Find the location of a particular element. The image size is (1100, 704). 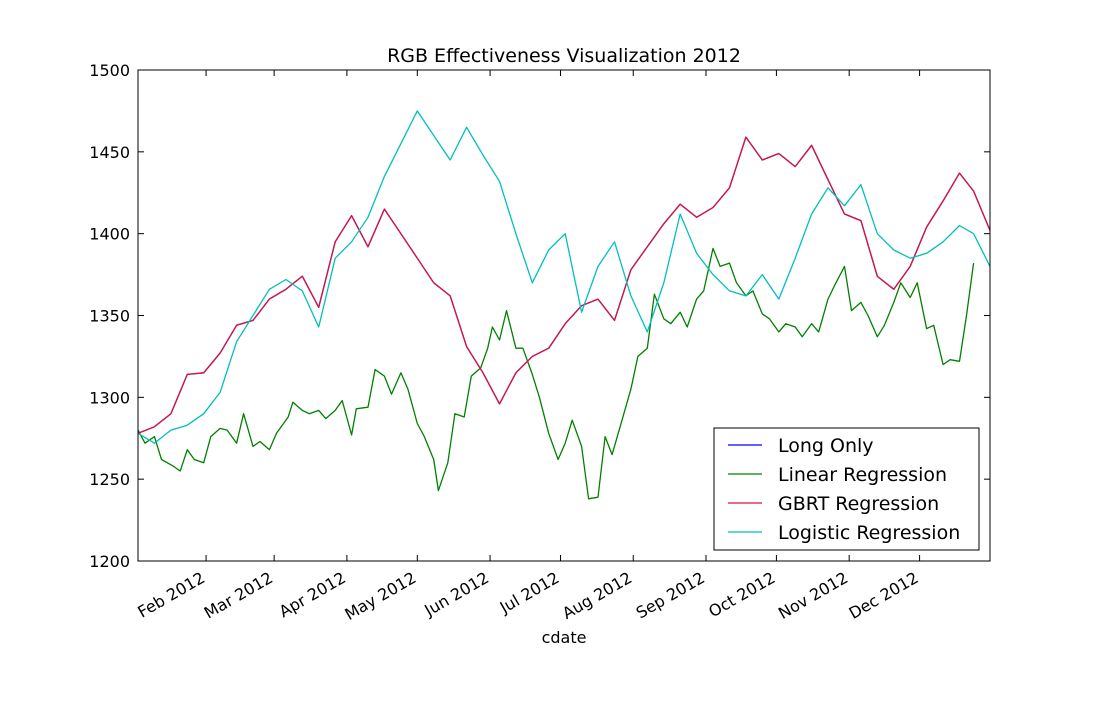

y-tick-label: 1200 is located at coordinates (109, 561).